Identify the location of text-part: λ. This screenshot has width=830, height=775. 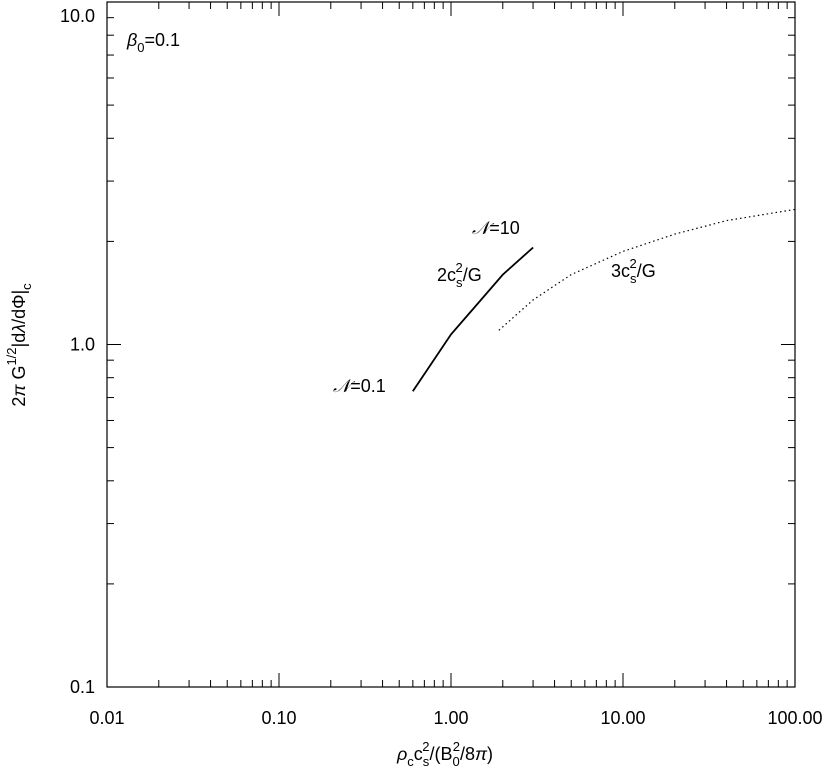
(19, 329).